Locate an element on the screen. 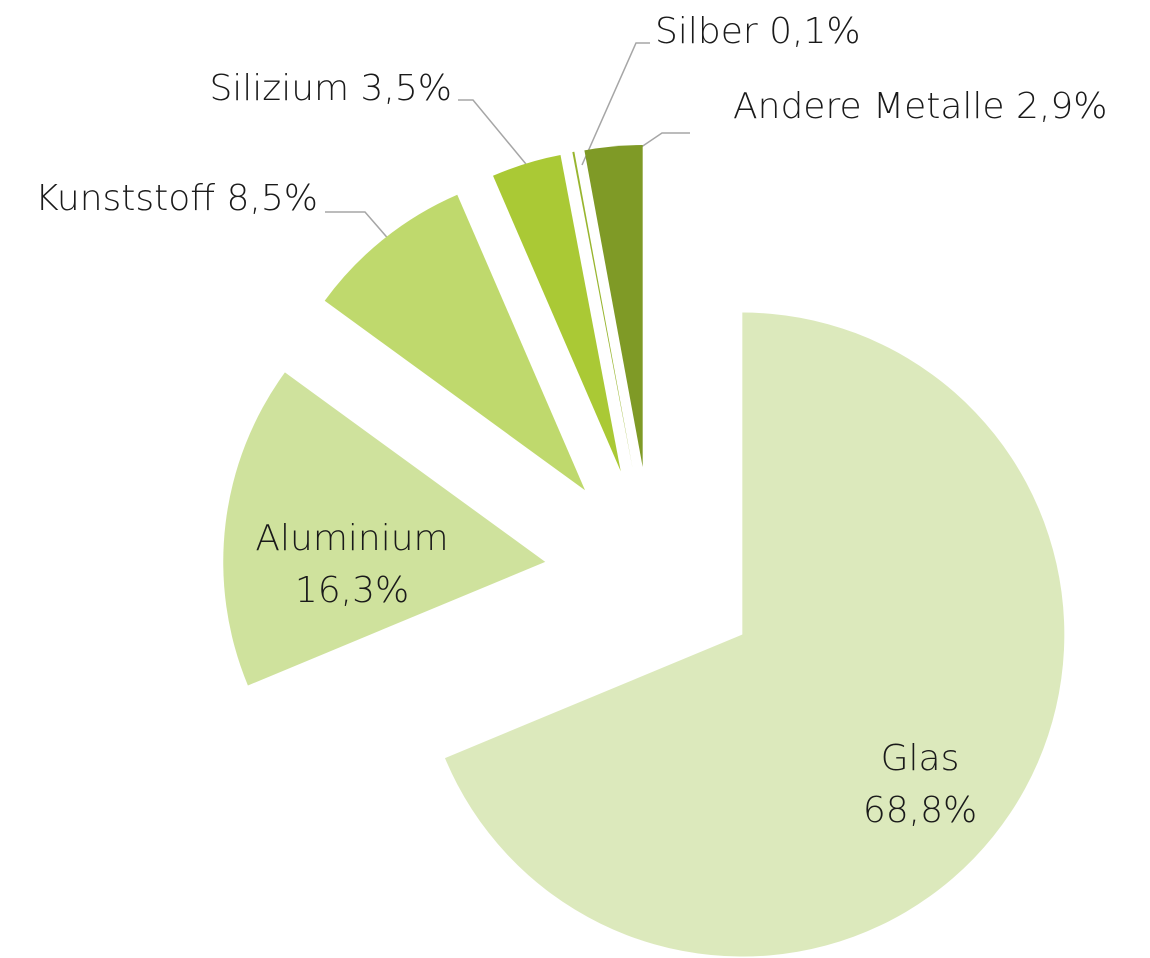 This screenshot has width=1150, height=958. category-label: Silber is located at coordinates (706, 31).